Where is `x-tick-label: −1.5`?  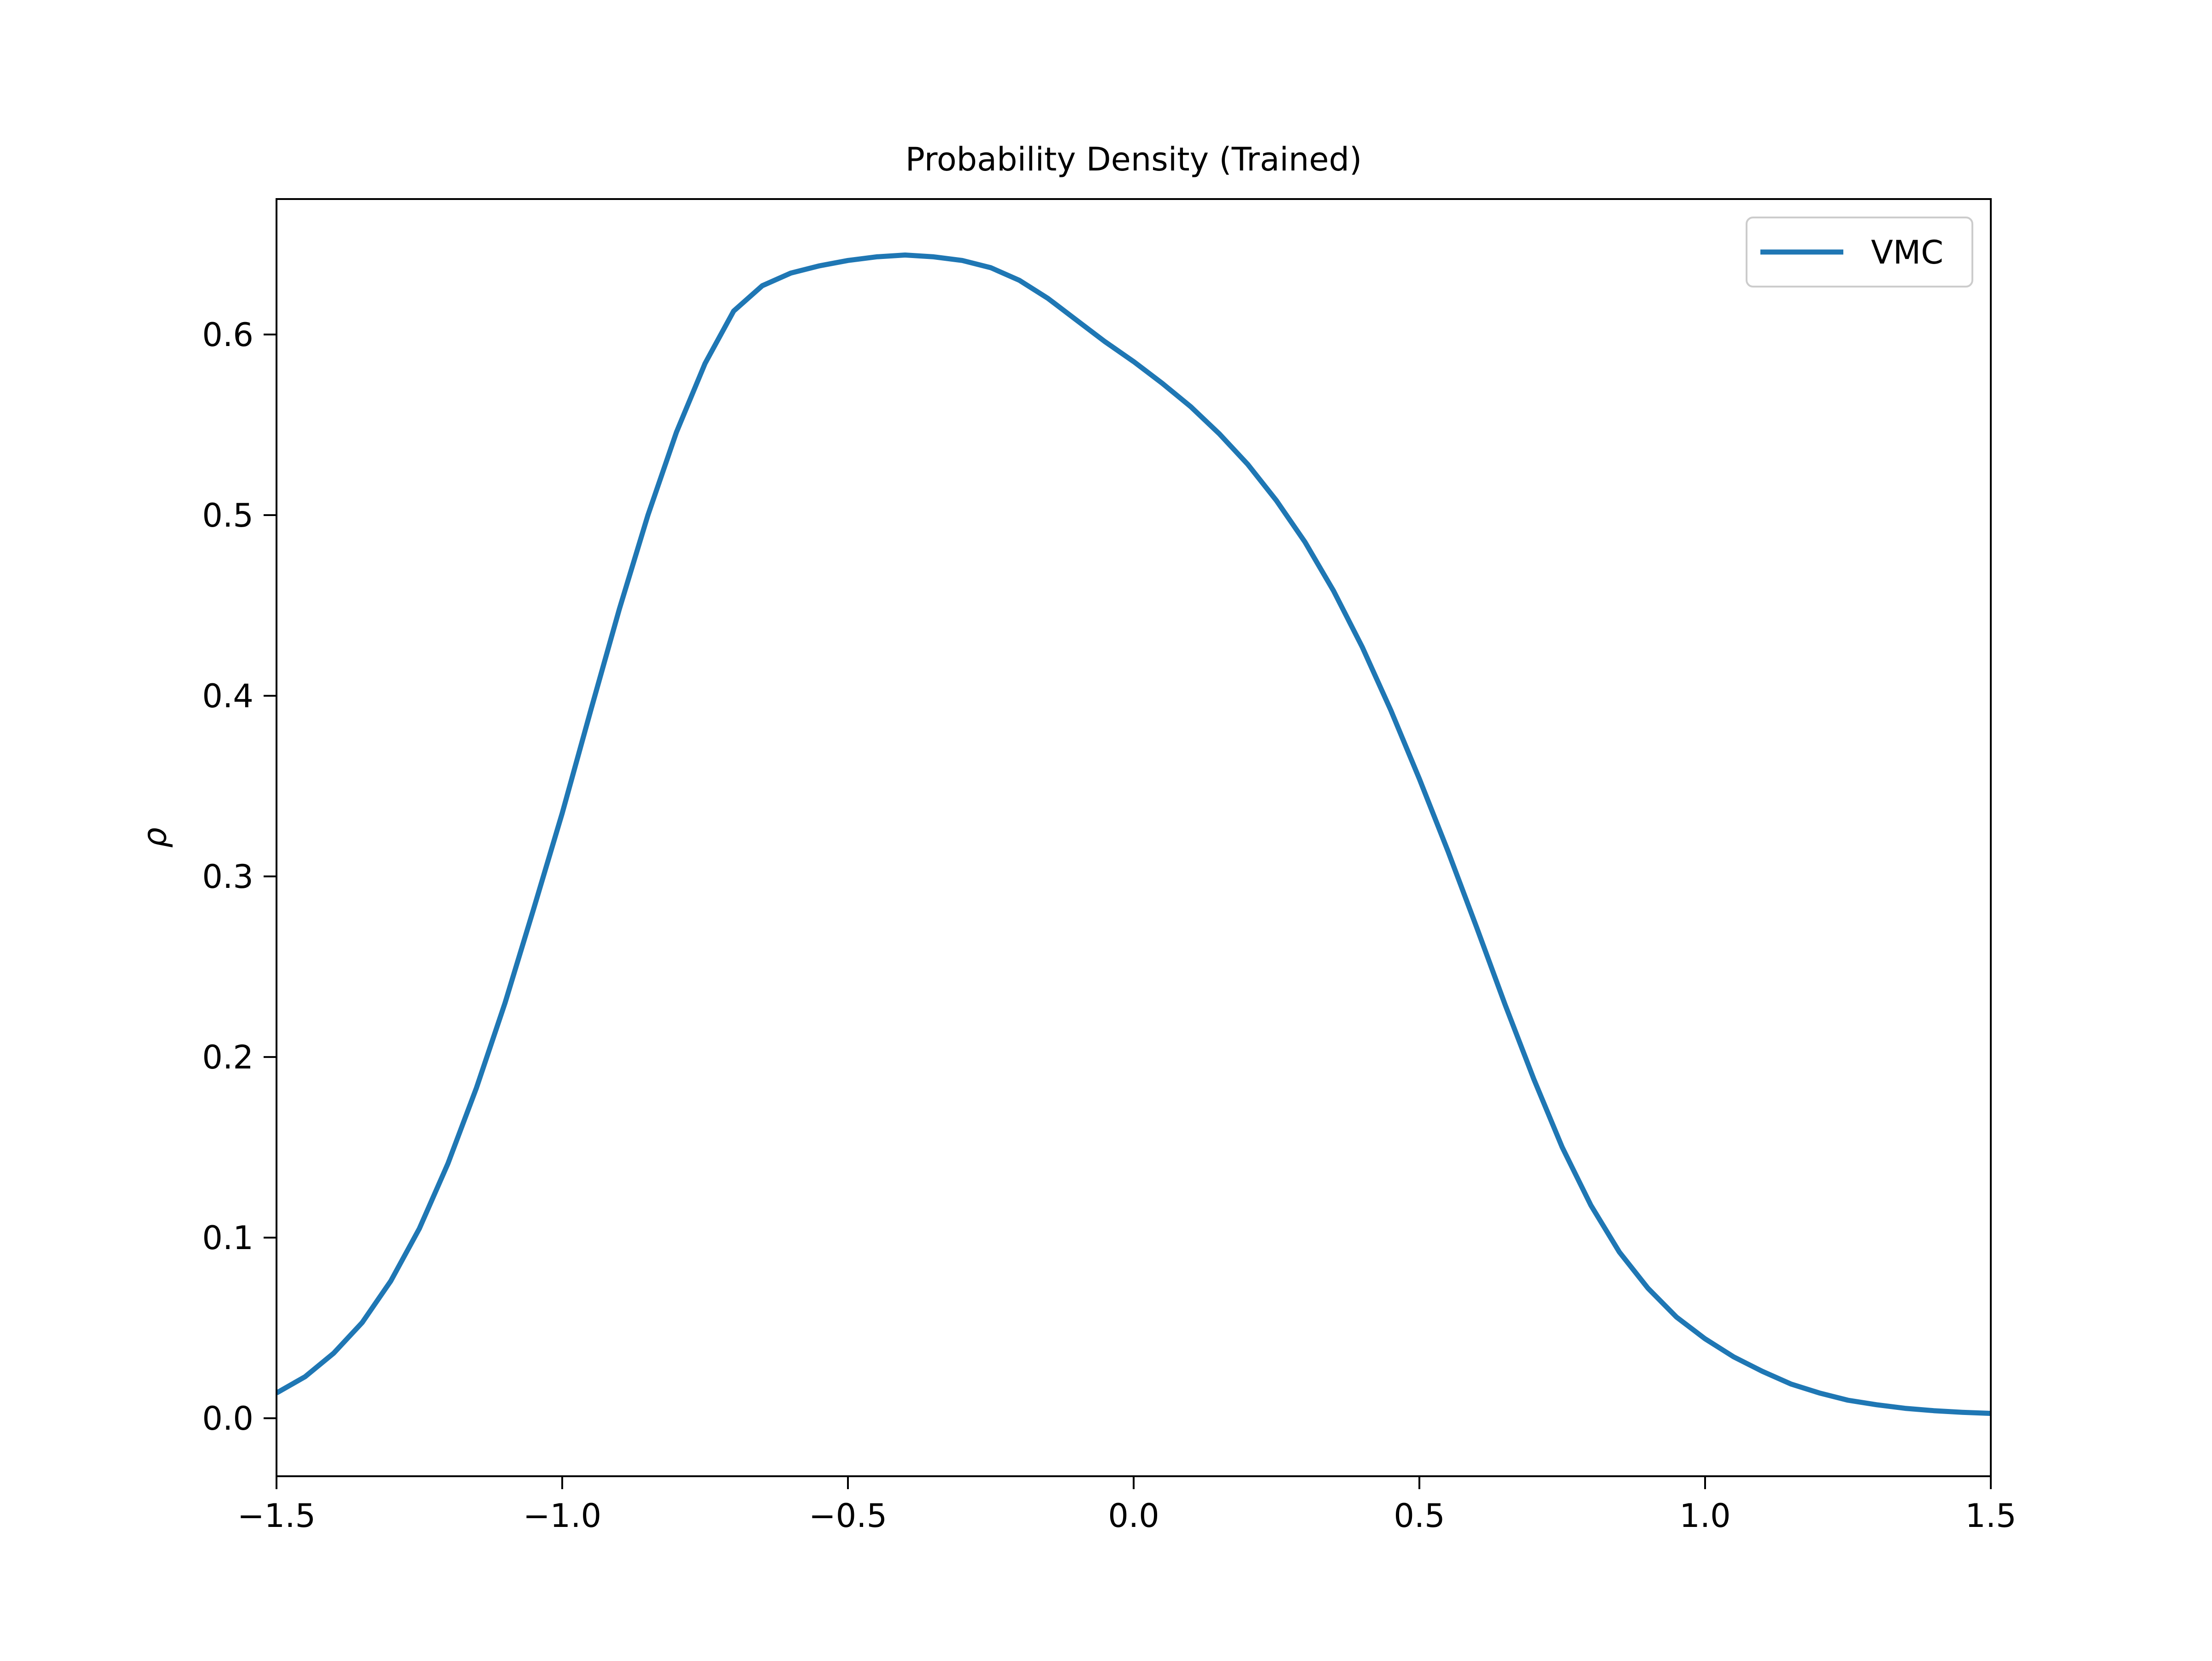 x-tick-label: −1.5 is located at coordinates (276, 1516).